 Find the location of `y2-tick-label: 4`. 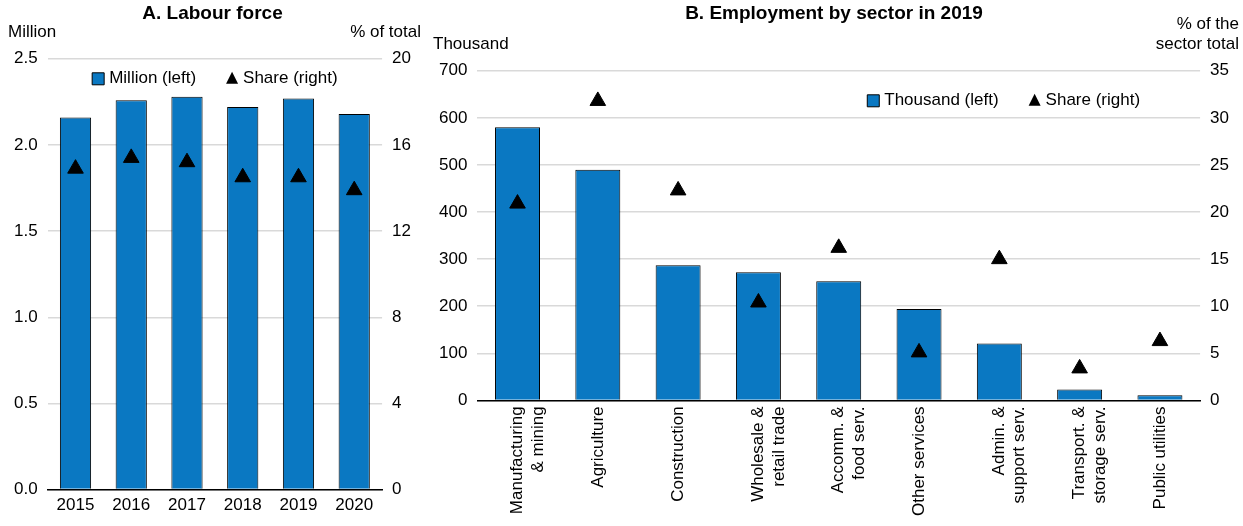

y2-tick-label: 4 is located at coordinates (397, 403).